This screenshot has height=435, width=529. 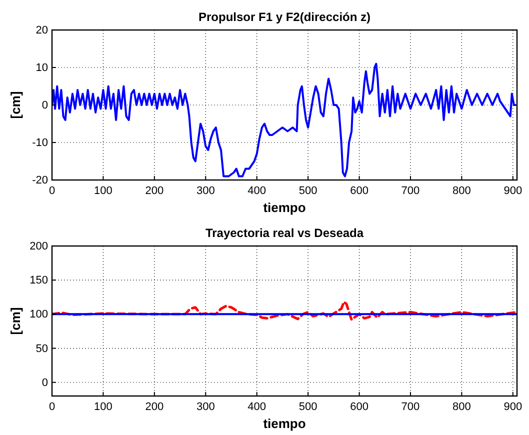 What do you see at coordinates (284, 233) in the screenshot?
I see `chart-title: Trayectoria real vs Deseada` at bounding box center [284, 233].